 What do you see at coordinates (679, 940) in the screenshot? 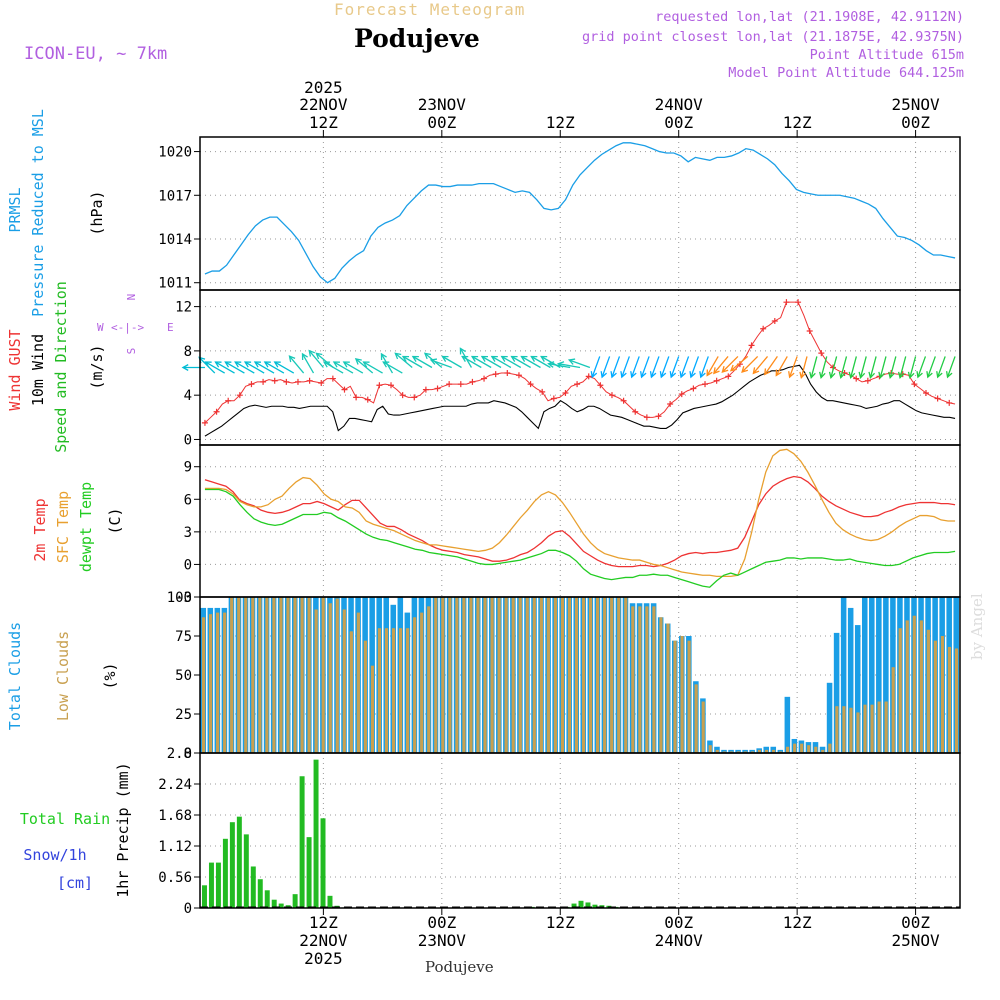
I see `bottom-date-label: 24NOV` at bounding box center [679, 940].